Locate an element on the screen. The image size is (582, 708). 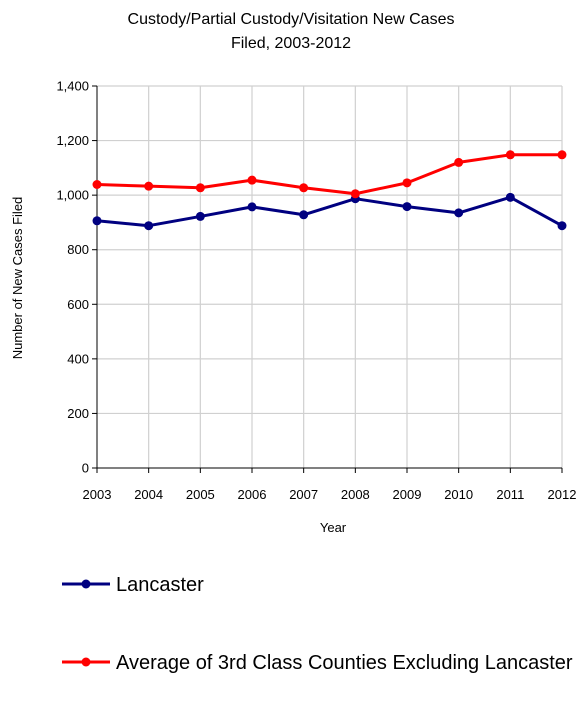
y-tick-label: 800 is located at coordinates (78, 249).